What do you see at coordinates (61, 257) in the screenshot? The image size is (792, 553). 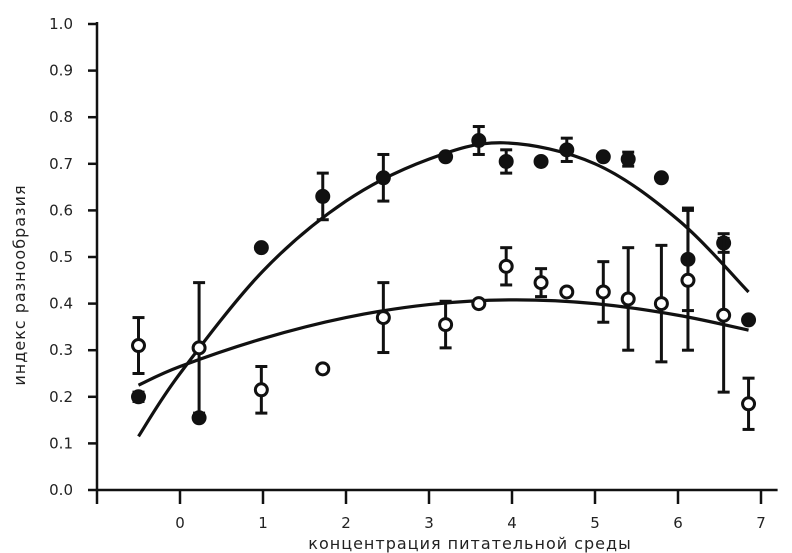 I see `y-tick-label: 0.5` at bounding box center [61, 257].